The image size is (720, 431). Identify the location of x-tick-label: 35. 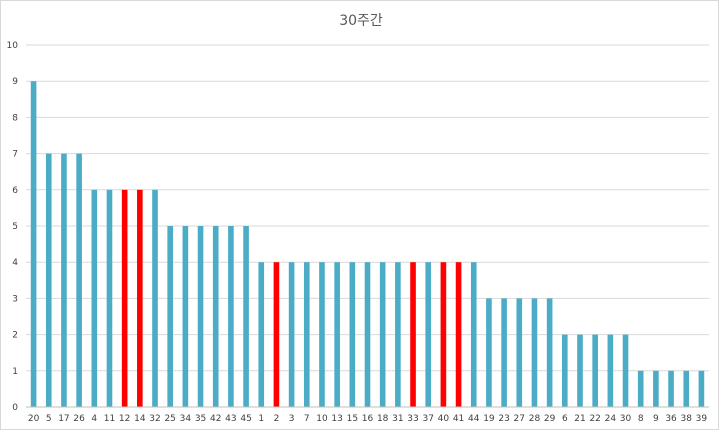
(200, 419).